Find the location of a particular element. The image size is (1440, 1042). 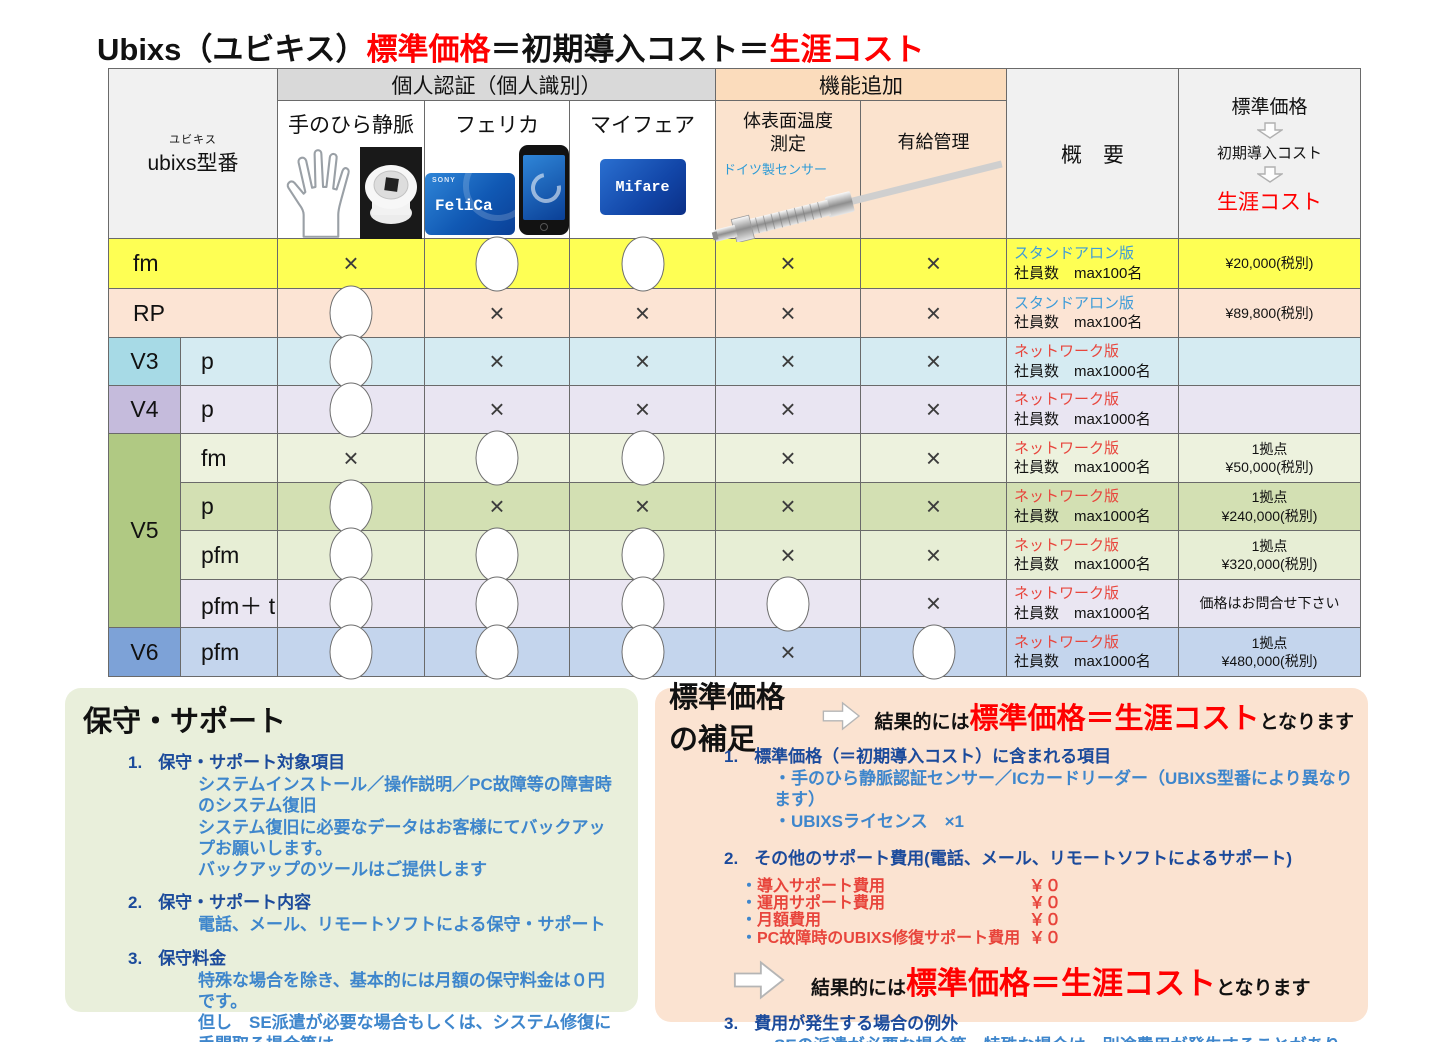

mifare-column-header: マイフェア Mifare is located at coordinates (643, 170).